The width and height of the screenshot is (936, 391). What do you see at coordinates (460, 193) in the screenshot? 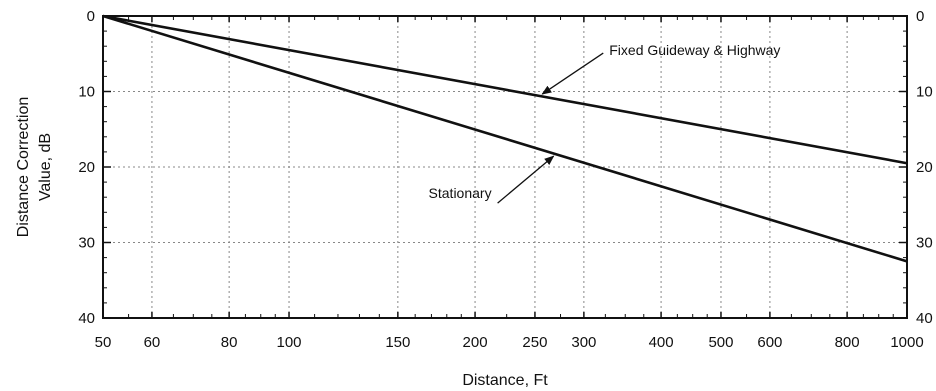
I see `annotation-label-stationary: Stationary` at bounding box center [460, 193].